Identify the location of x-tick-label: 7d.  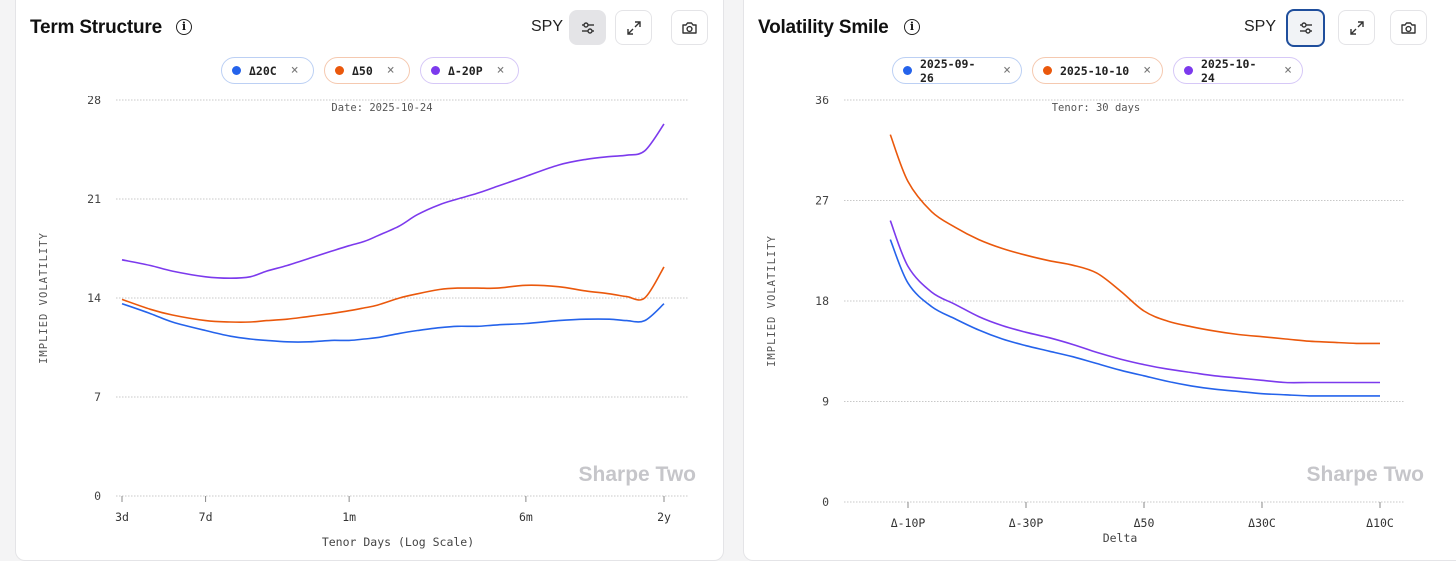
(206, 517).